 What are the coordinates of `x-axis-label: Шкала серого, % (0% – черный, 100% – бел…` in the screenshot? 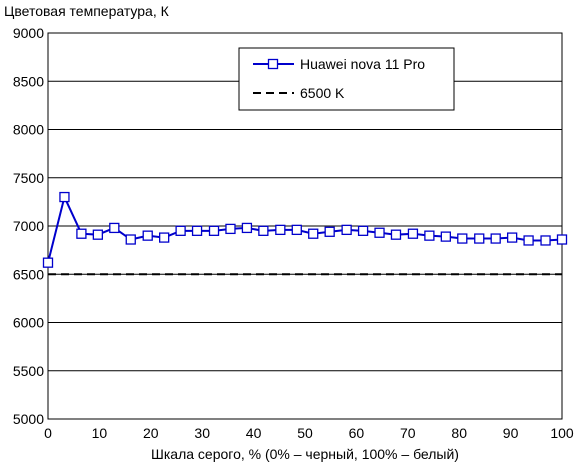 It's located at (305, 454).